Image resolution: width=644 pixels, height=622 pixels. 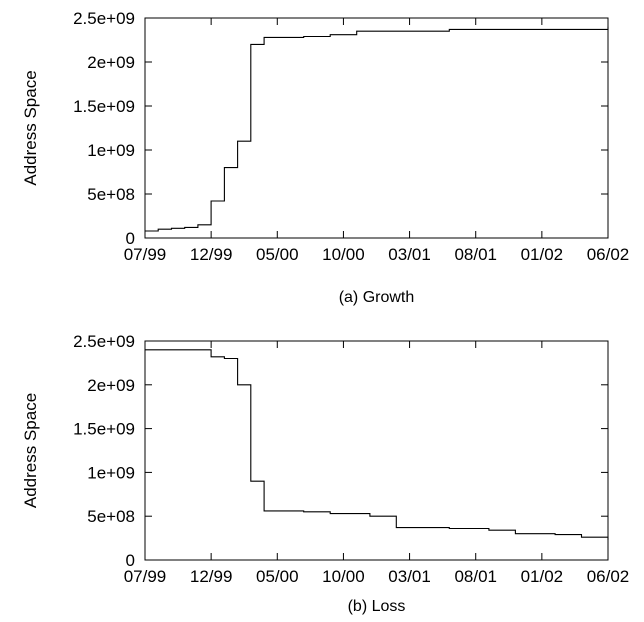 I want to click on chart-caption: (a) Growth, so click(x=377, y=297).